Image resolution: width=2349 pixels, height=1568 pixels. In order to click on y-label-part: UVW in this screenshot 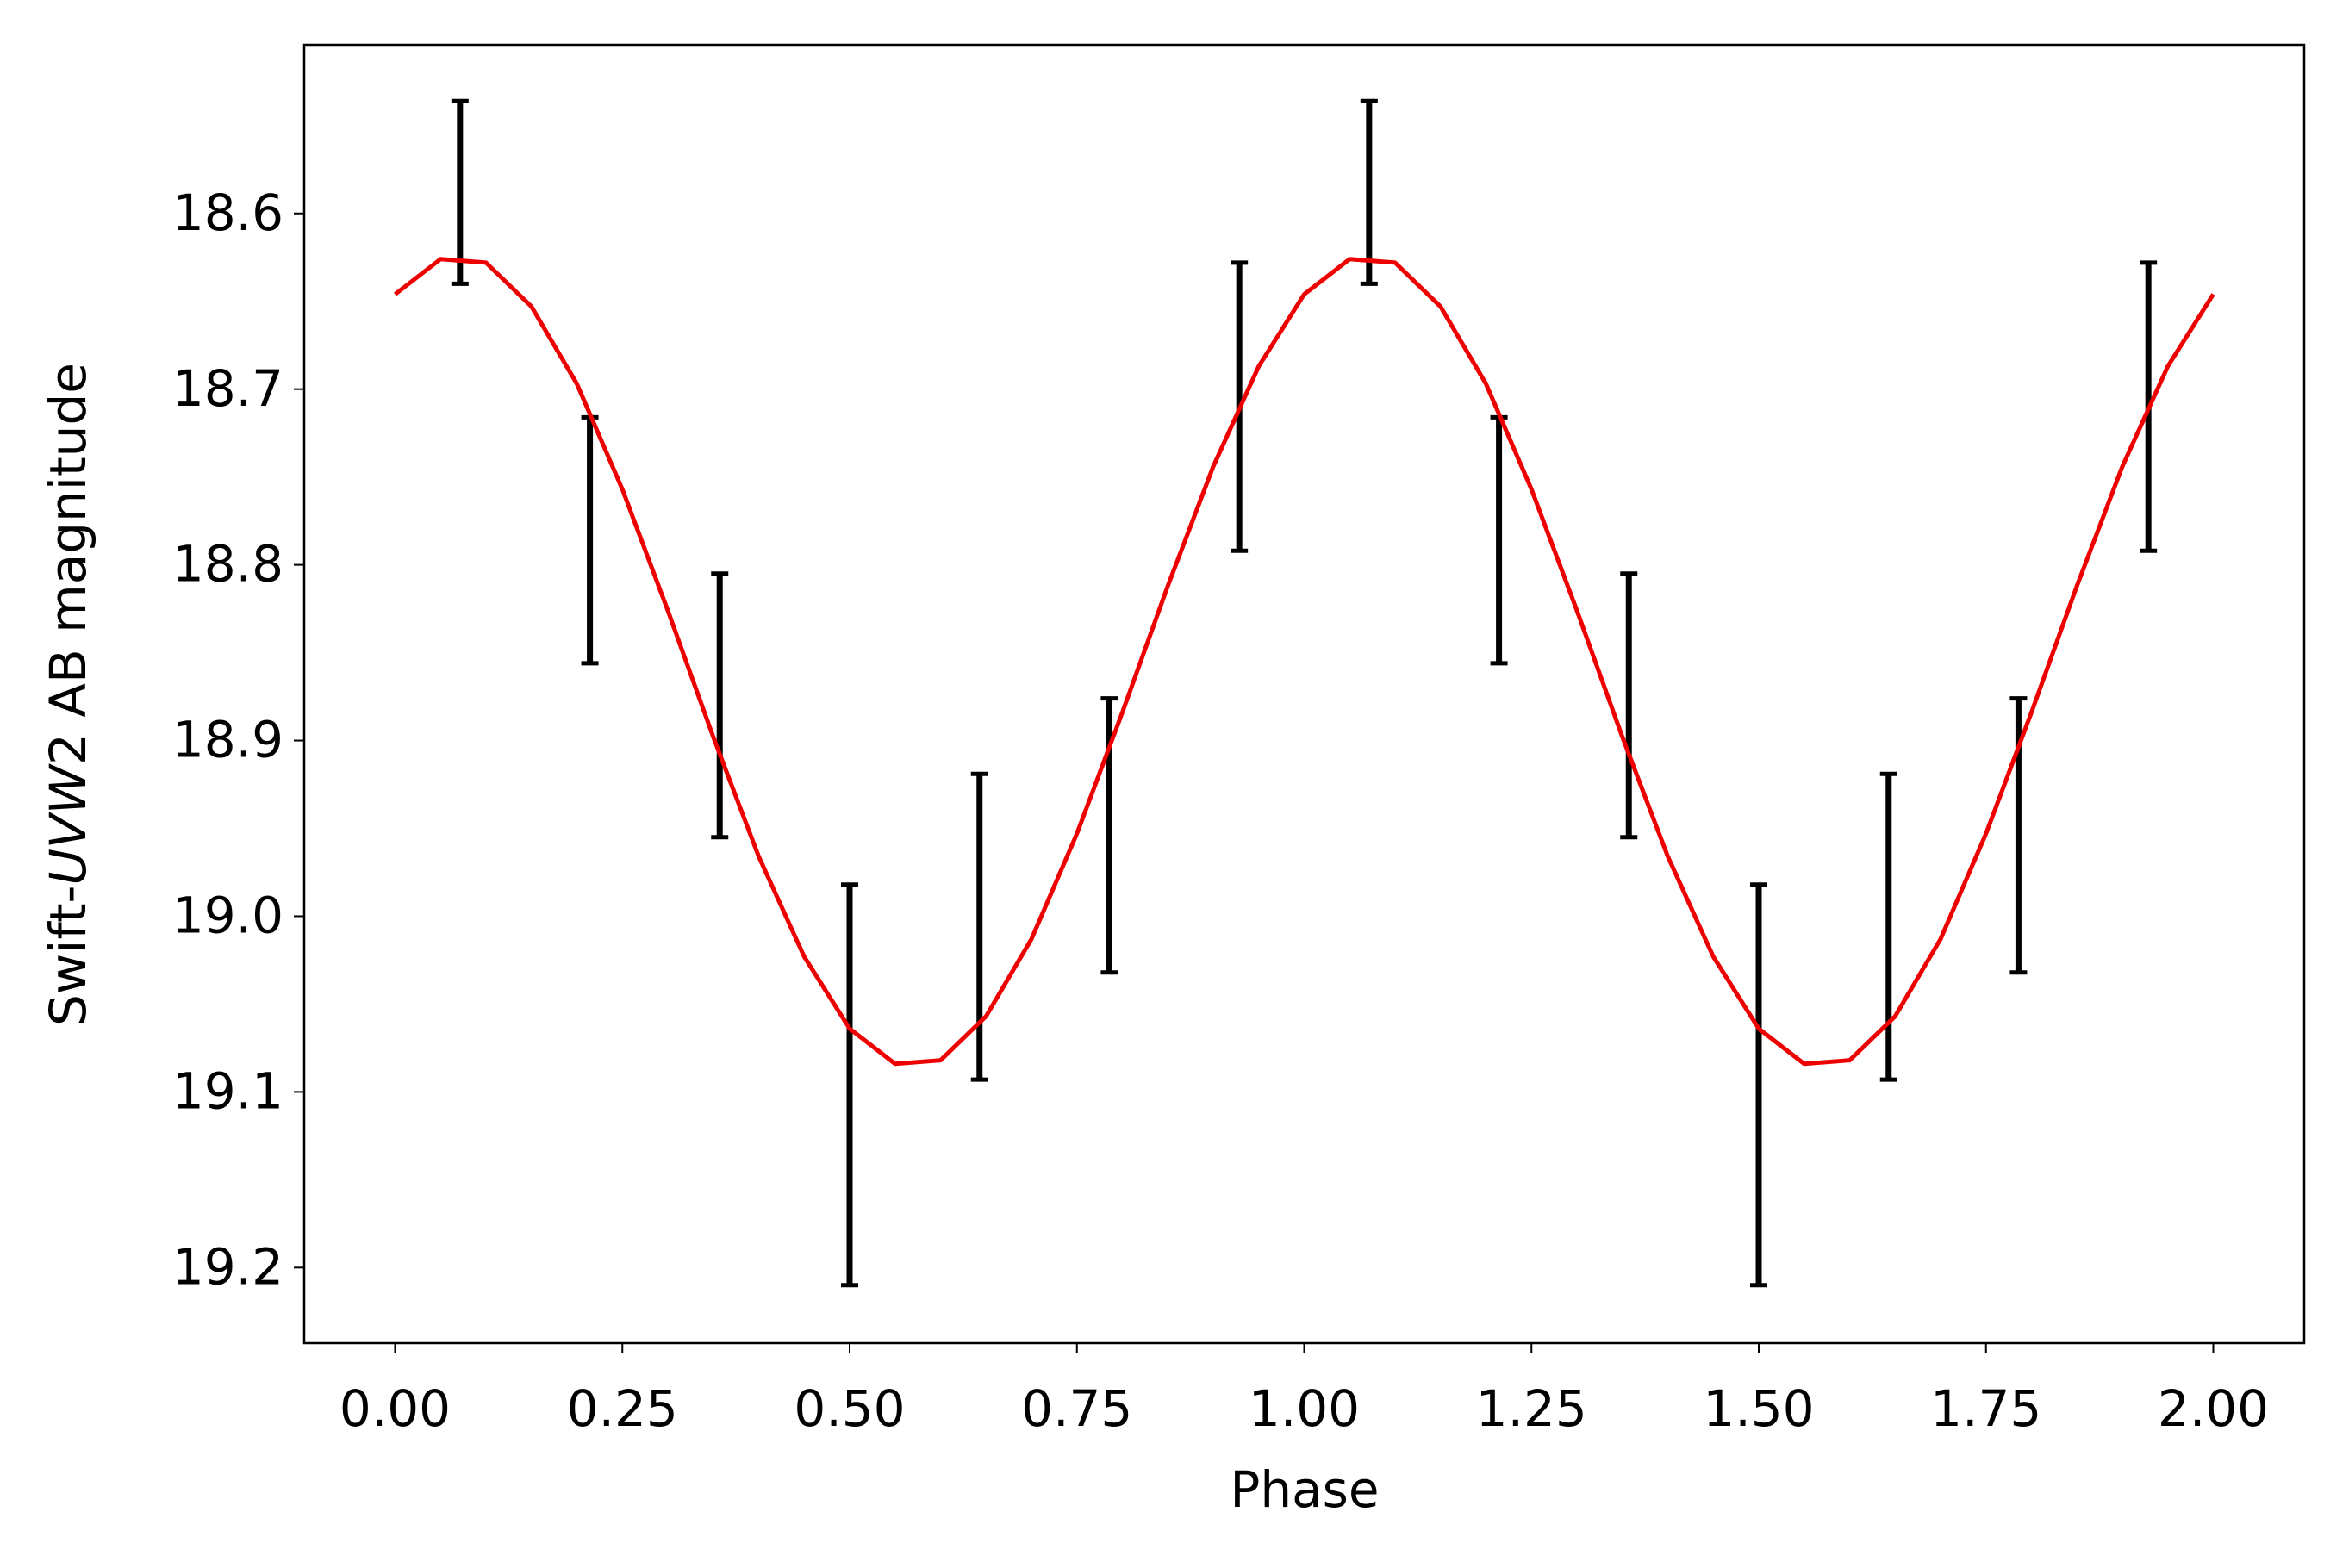, I will do `click(68, 824)`.